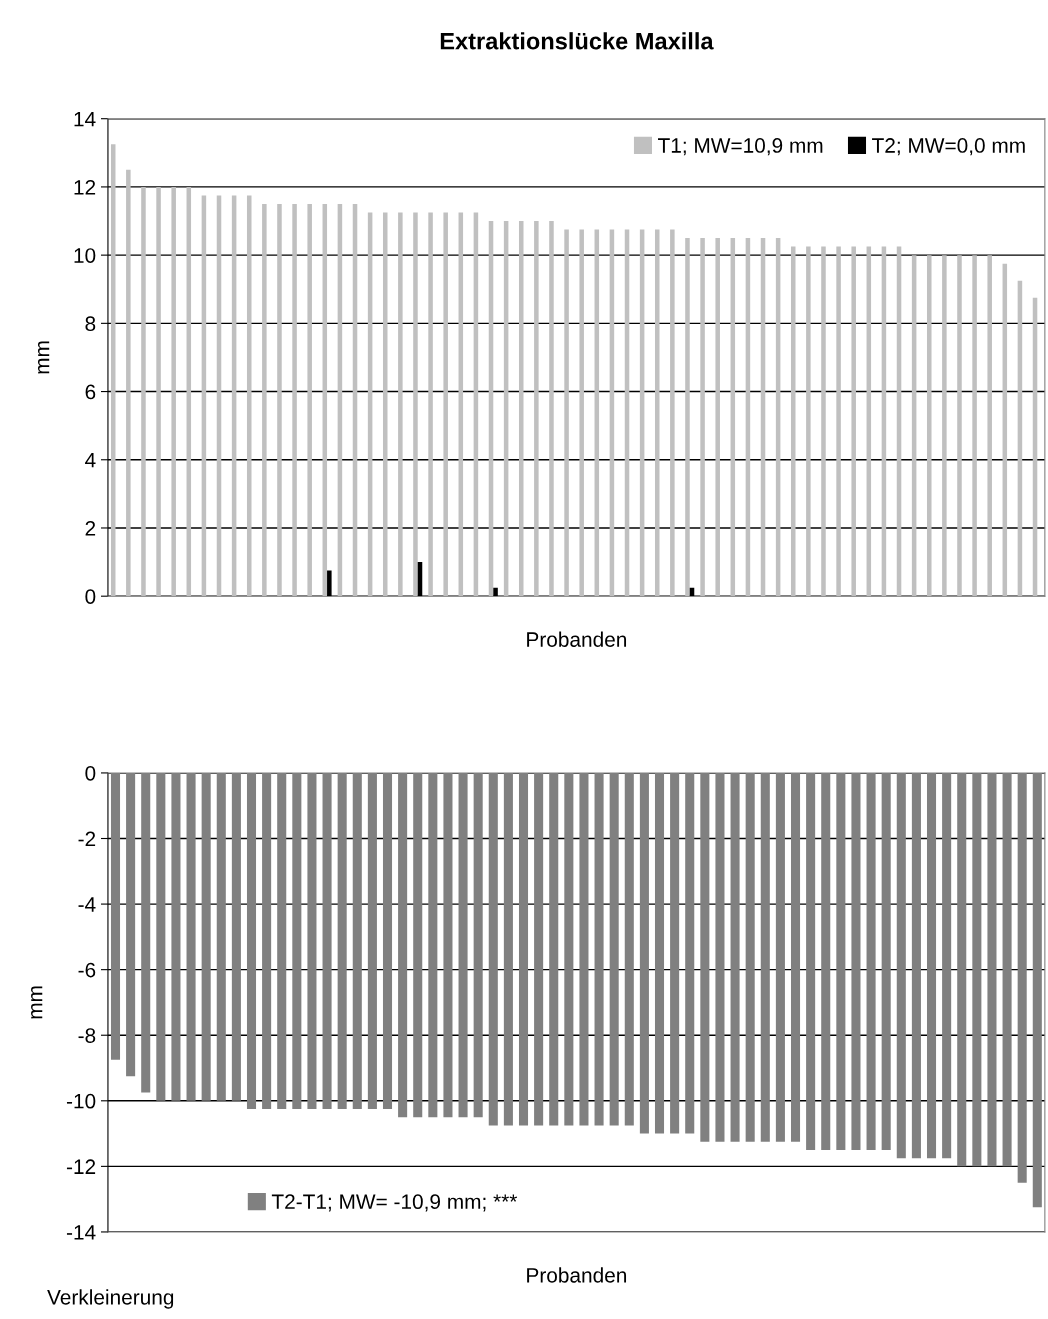 The width and height of the screenshot is (1048, 1319). What do you see at coordinates (87, 839) in the screenshot?
I see `y-tick-label: -2` at bounding box center [87, 839].